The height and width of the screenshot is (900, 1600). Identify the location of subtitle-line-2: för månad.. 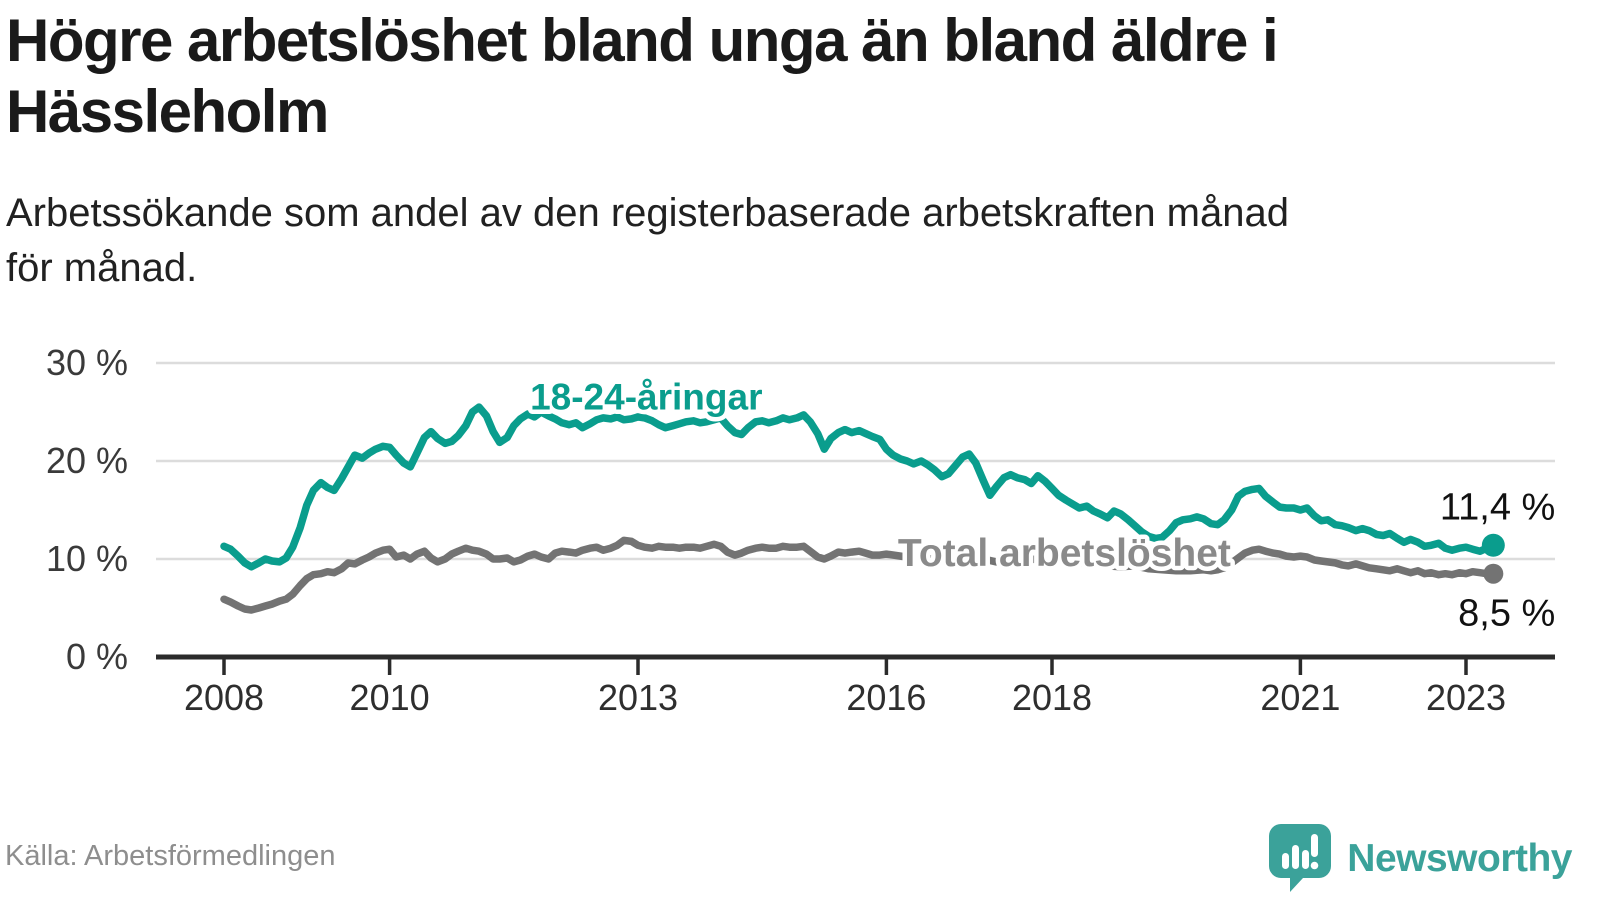
(102, 268).